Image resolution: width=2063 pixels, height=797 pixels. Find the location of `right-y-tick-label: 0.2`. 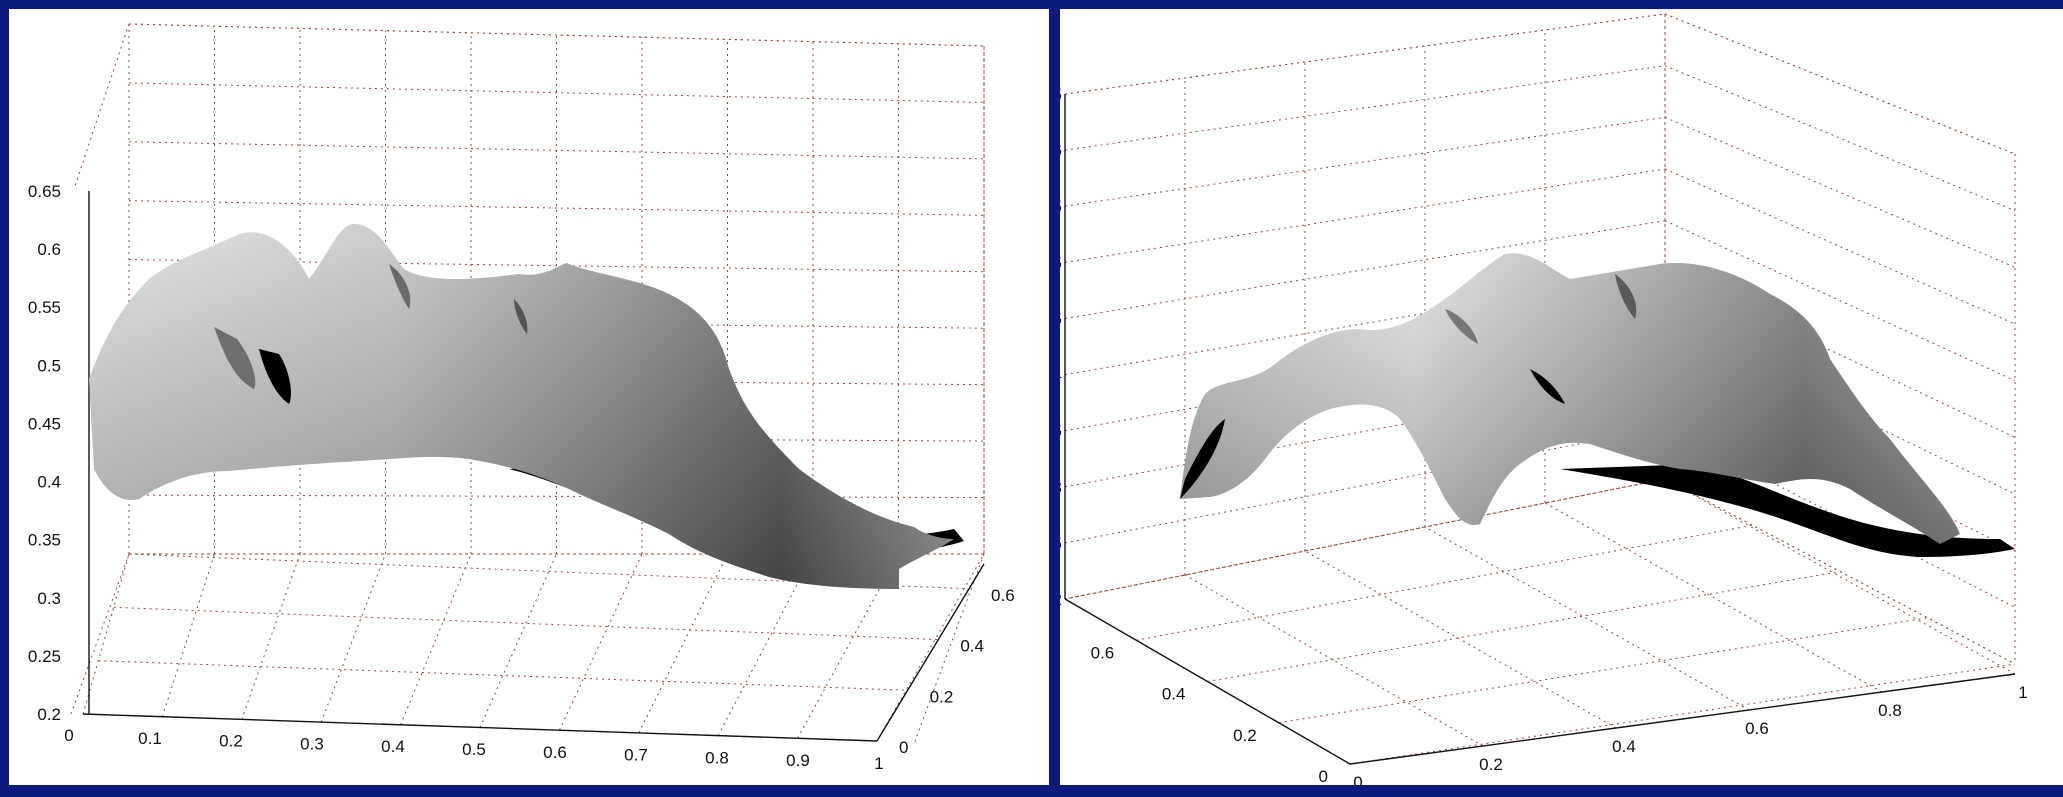

right-y-tick-label: 0.2 is located at coordinates (1245, 735).